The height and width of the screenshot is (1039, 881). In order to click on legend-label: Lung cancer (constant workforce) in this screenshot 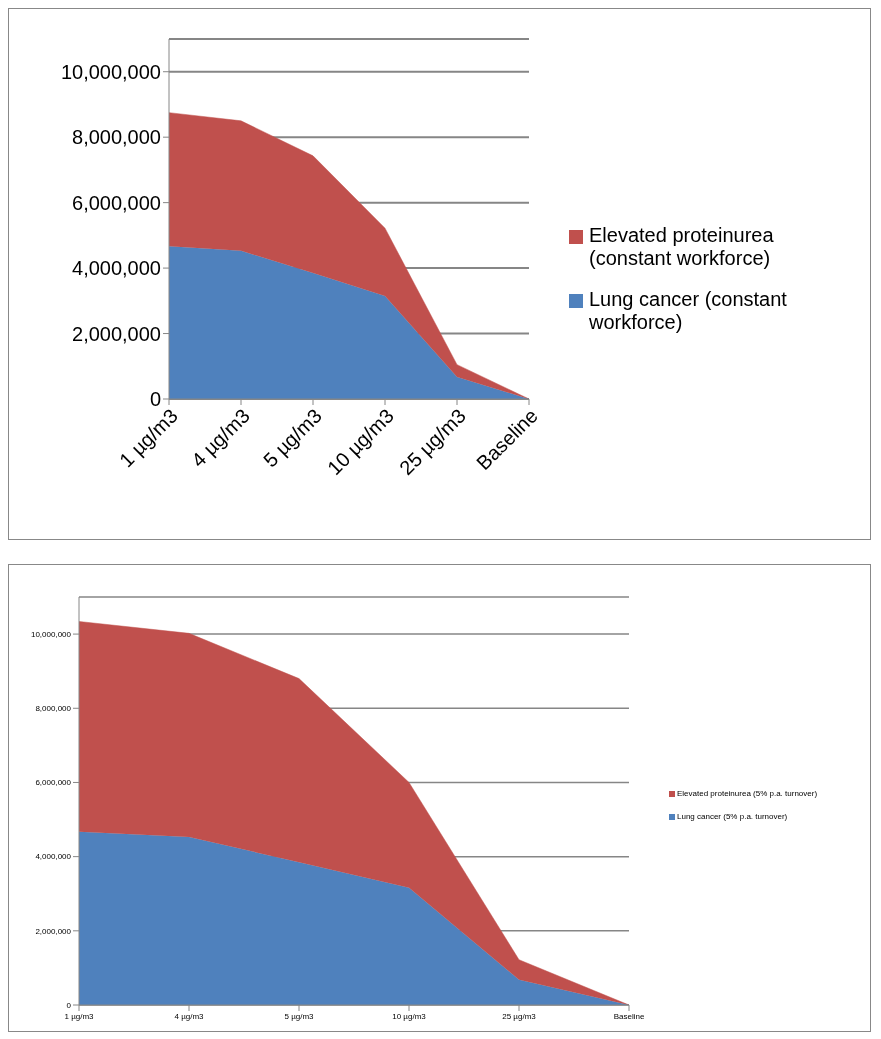, I will do `click(688, 311)`.